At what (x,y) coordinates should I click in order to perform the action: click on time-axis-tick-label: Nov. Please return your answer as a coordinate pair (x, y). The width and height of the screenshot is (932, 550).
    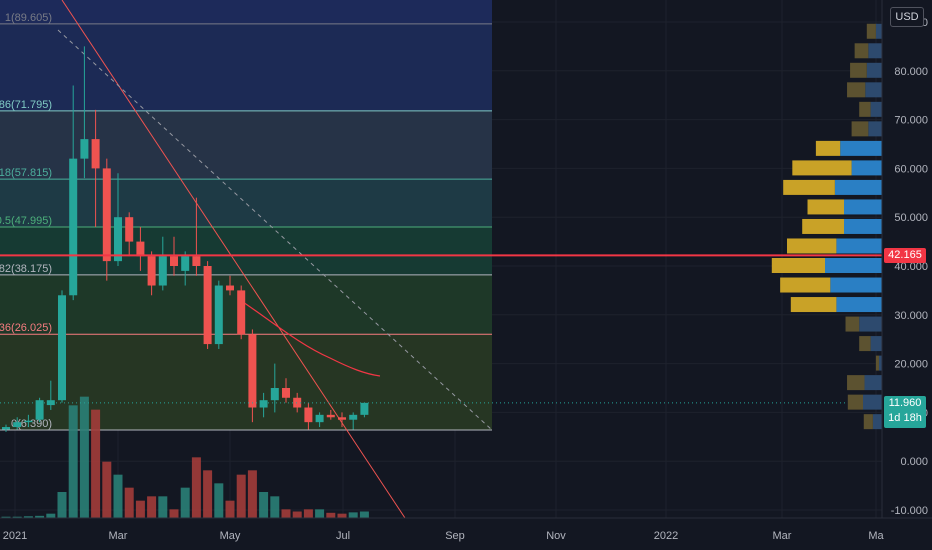
    Looking at the image, I should click on (556, 536).